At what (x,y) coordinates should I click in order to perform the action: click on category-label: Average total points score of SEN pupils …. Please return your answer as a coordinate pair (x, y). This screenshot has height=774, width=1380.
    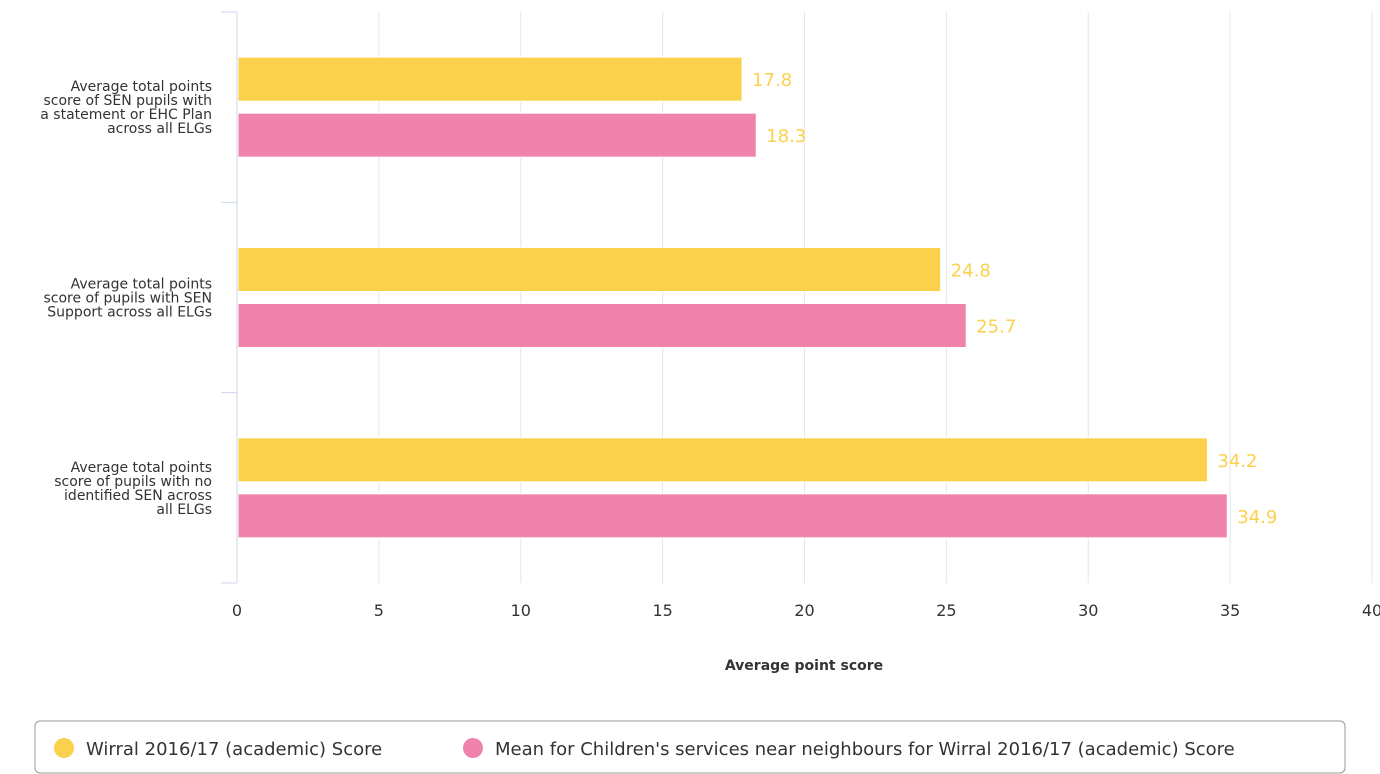
    Looking at the image, I should click on (126, 108).